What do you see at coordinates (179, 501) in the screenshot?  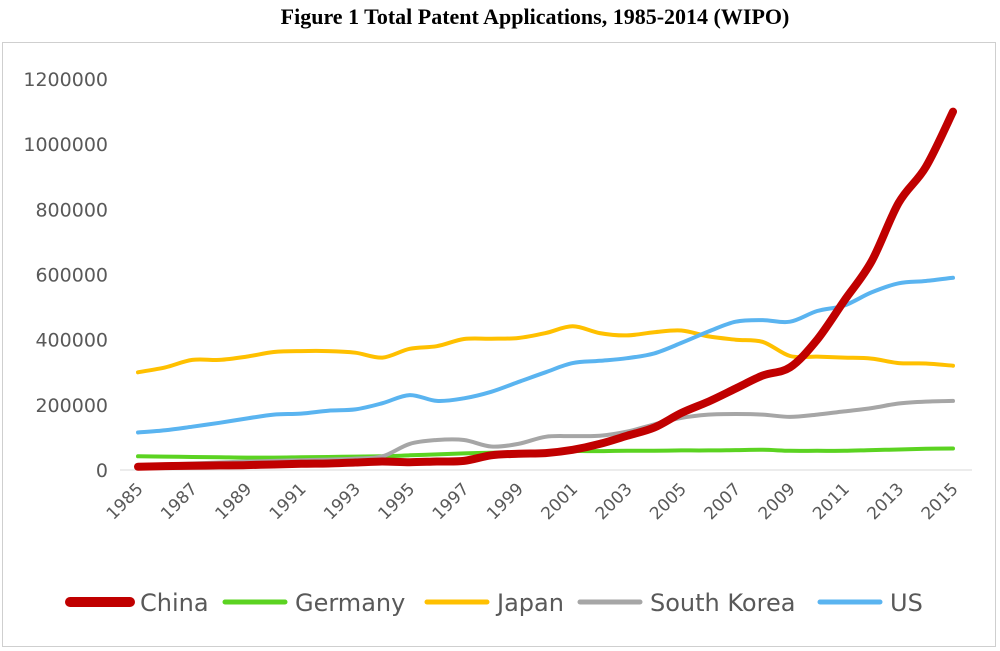 I see `x-tick-label: 1987` at bounding box center [179, 501].